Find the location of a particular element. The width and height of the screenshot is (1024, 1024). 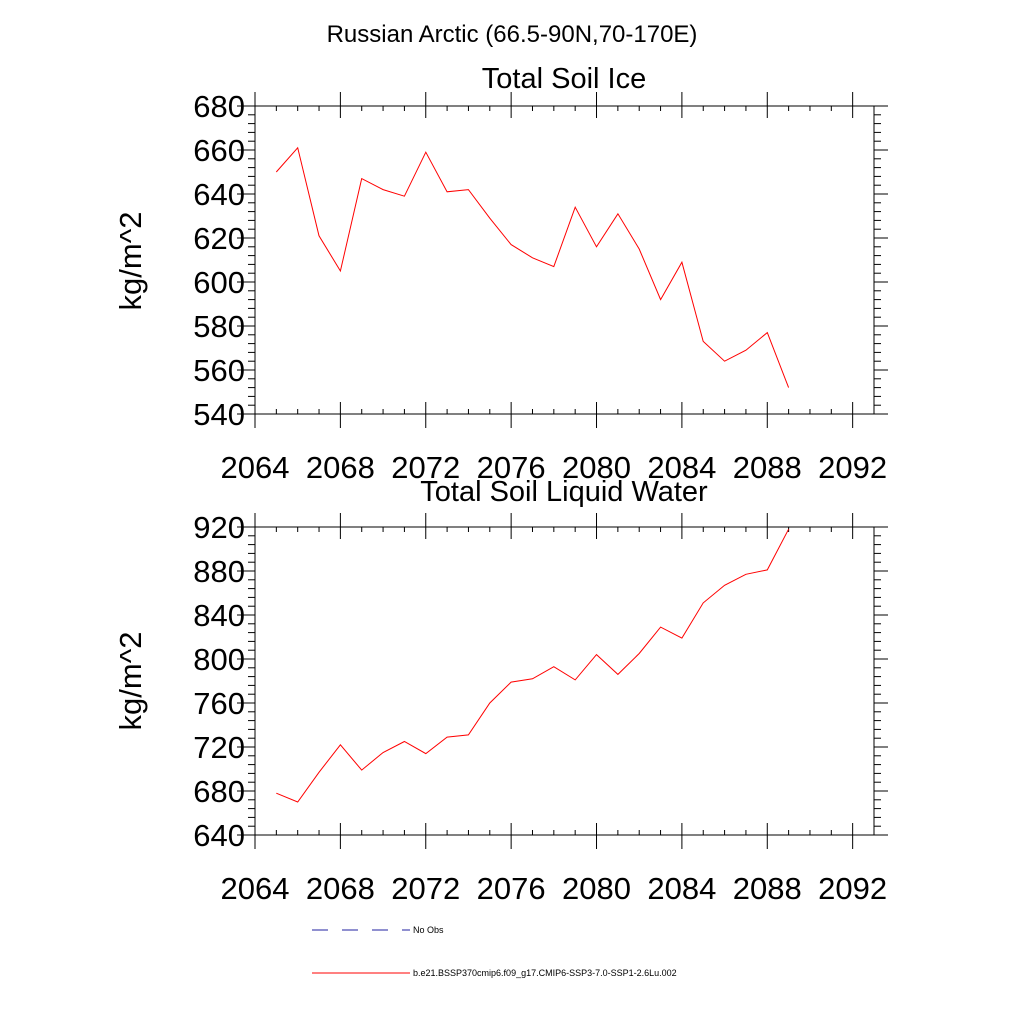

y-tick-label: 540 is located at coordinates (219, 414).